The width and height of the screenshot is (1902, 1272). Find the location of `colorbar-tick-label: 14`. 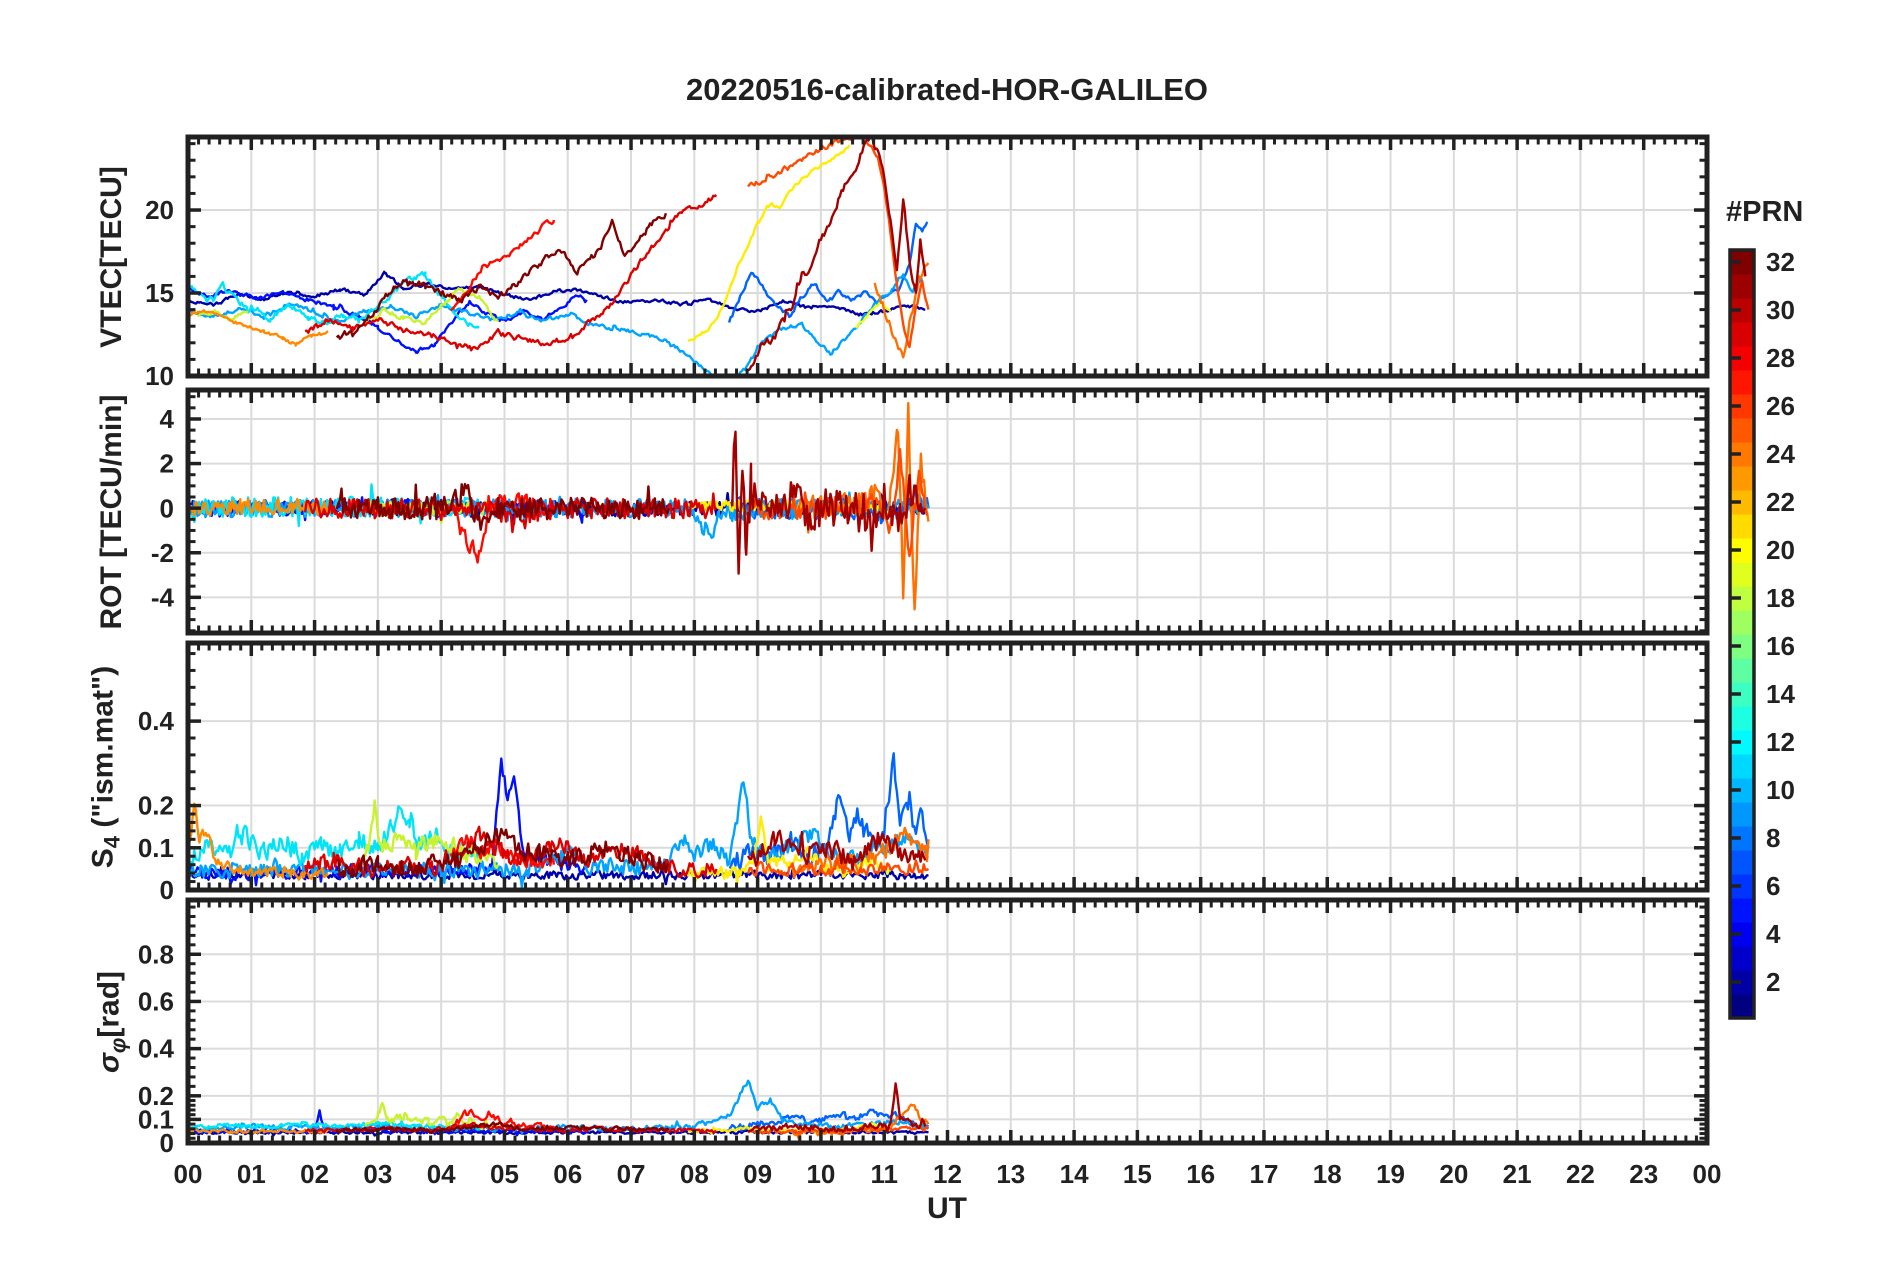

colorbar-tick-label: 14 is located at coordinates (1780, 694).